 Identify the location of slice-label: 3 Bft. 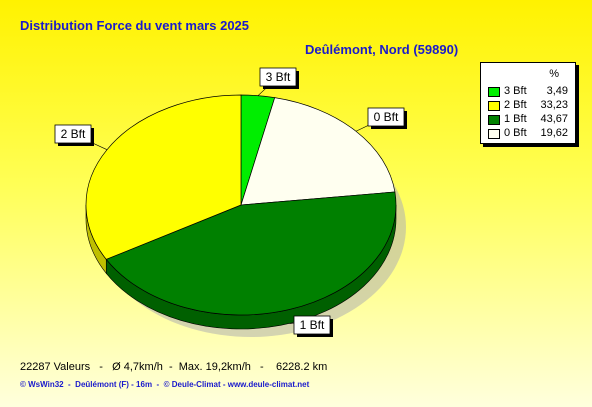
(278, 77).